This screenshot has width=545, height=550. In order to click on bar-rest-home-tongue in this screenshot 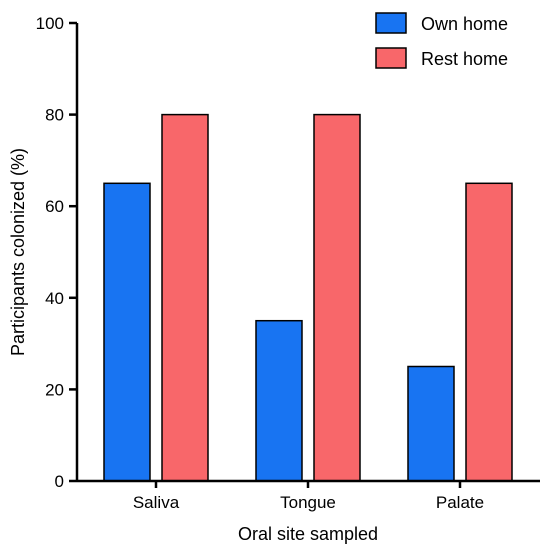, I will do `click(337, 297)`.